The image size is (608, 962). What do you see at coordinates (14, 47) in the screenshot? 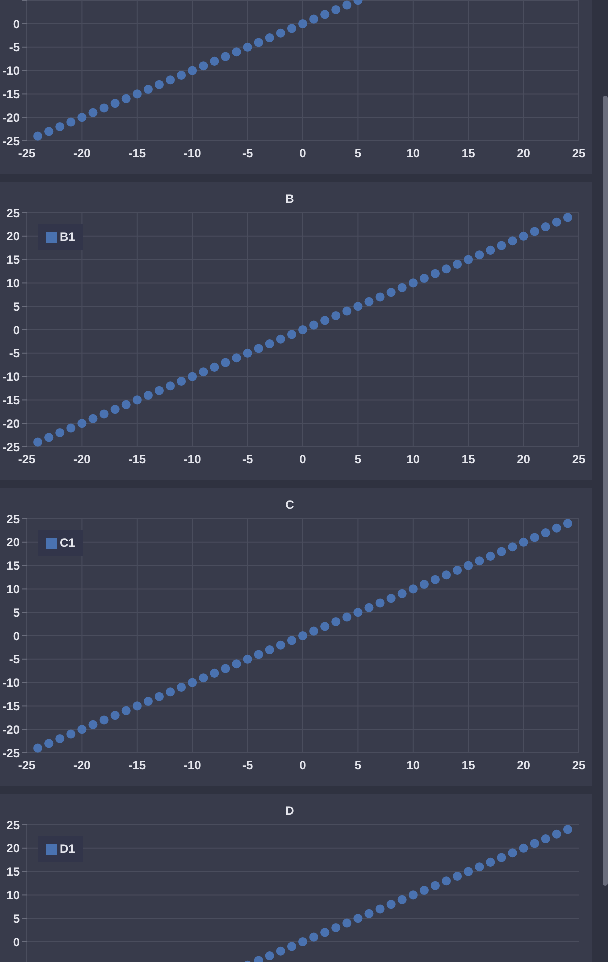
I see `y-tick-label: -5` at bounding box center [14, 47].